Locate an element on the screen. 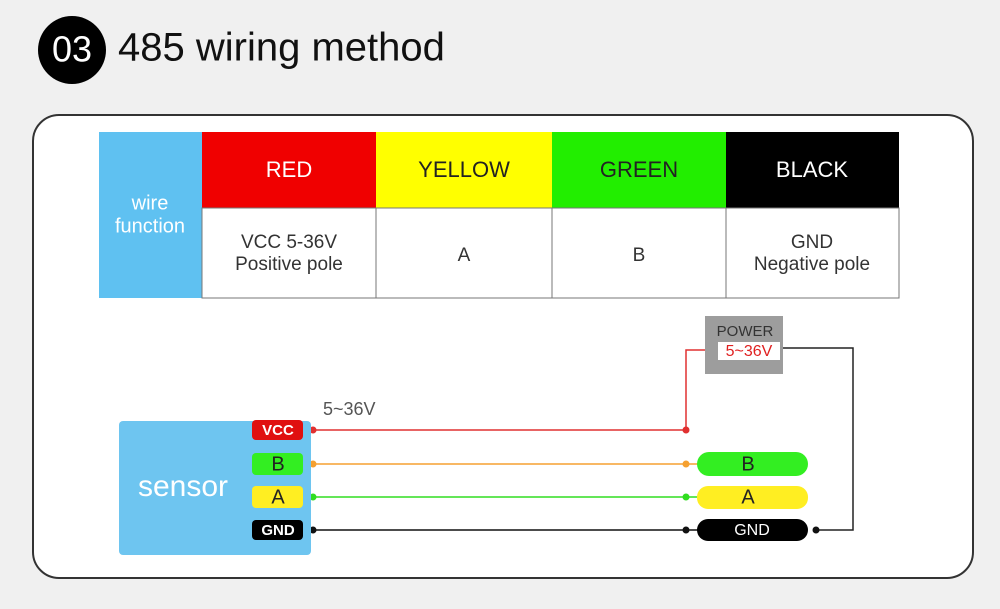 The width and height of the screenshot is (1000, 609). power-voltage: 5~36V is located at coordinates (749, 351).